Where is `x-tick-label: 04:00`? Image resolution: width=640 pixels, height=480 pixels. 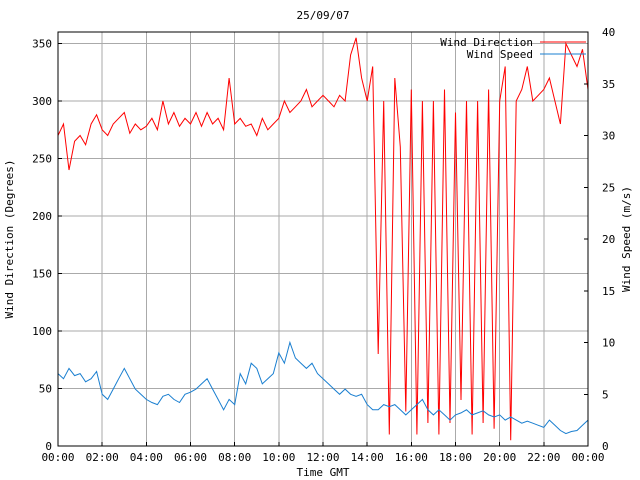 x-tick-label: 04:00 is located at coordinates (146, 457).